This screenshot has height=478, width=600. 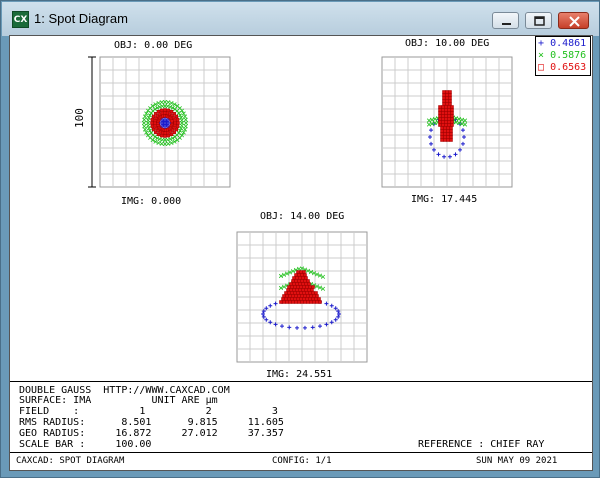 I want to click on info-line-scale: SCALE BAR : 100.00, so click(x=85, y=444).